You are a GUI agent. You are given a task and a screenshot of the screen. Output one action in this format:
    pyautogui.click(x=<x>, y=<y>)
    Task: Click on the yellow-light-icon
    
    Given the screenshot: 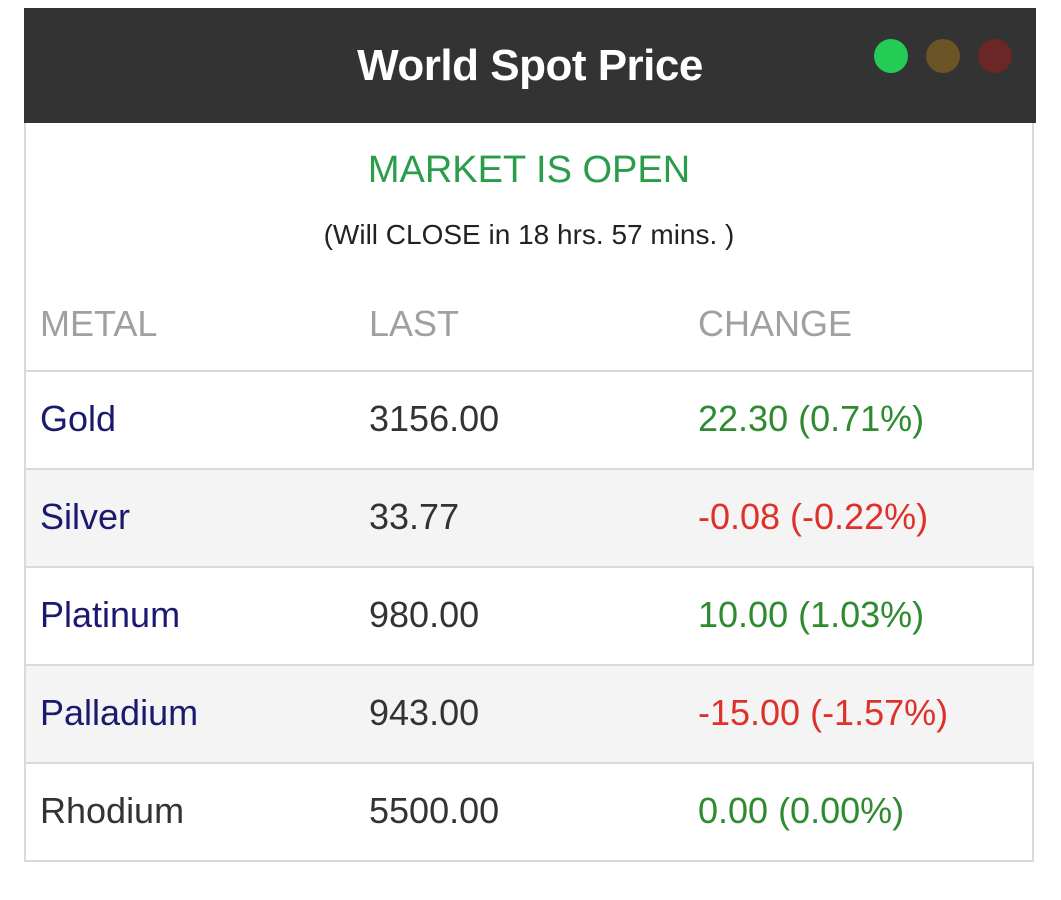 What is the action you would take?
    pyautogui.click(x=943, y=56)
    